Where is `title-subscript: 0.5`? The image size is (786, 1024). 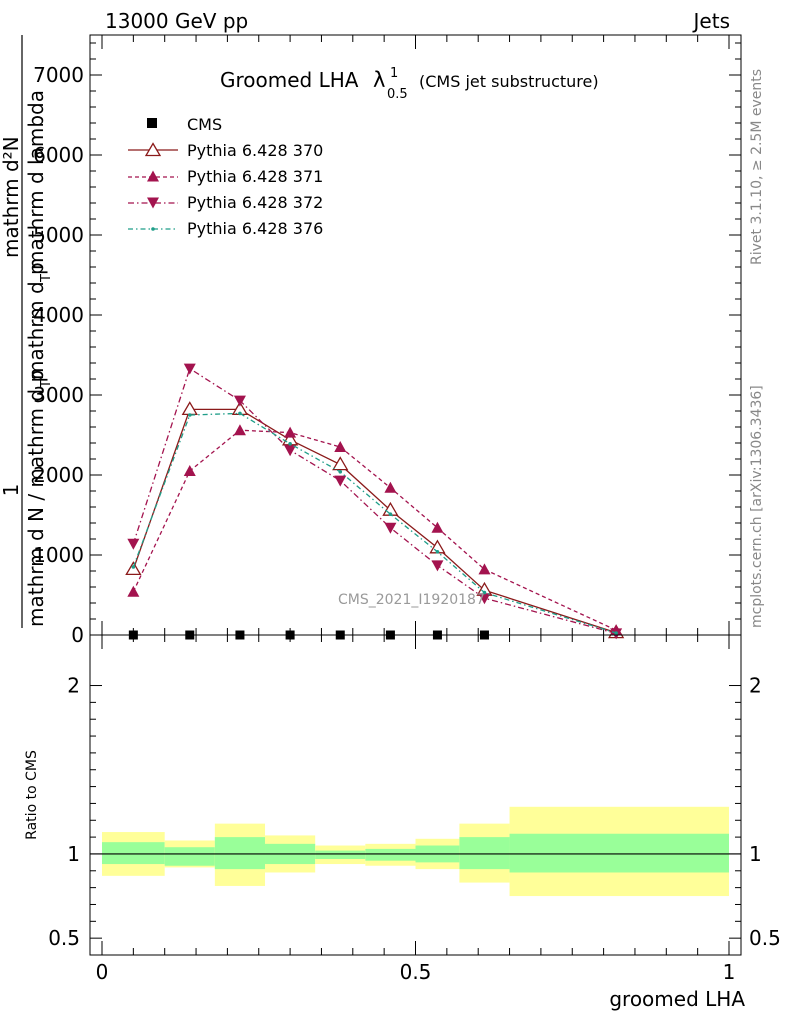 title-subscript: 0.5 is located at coordinates (397, 94).